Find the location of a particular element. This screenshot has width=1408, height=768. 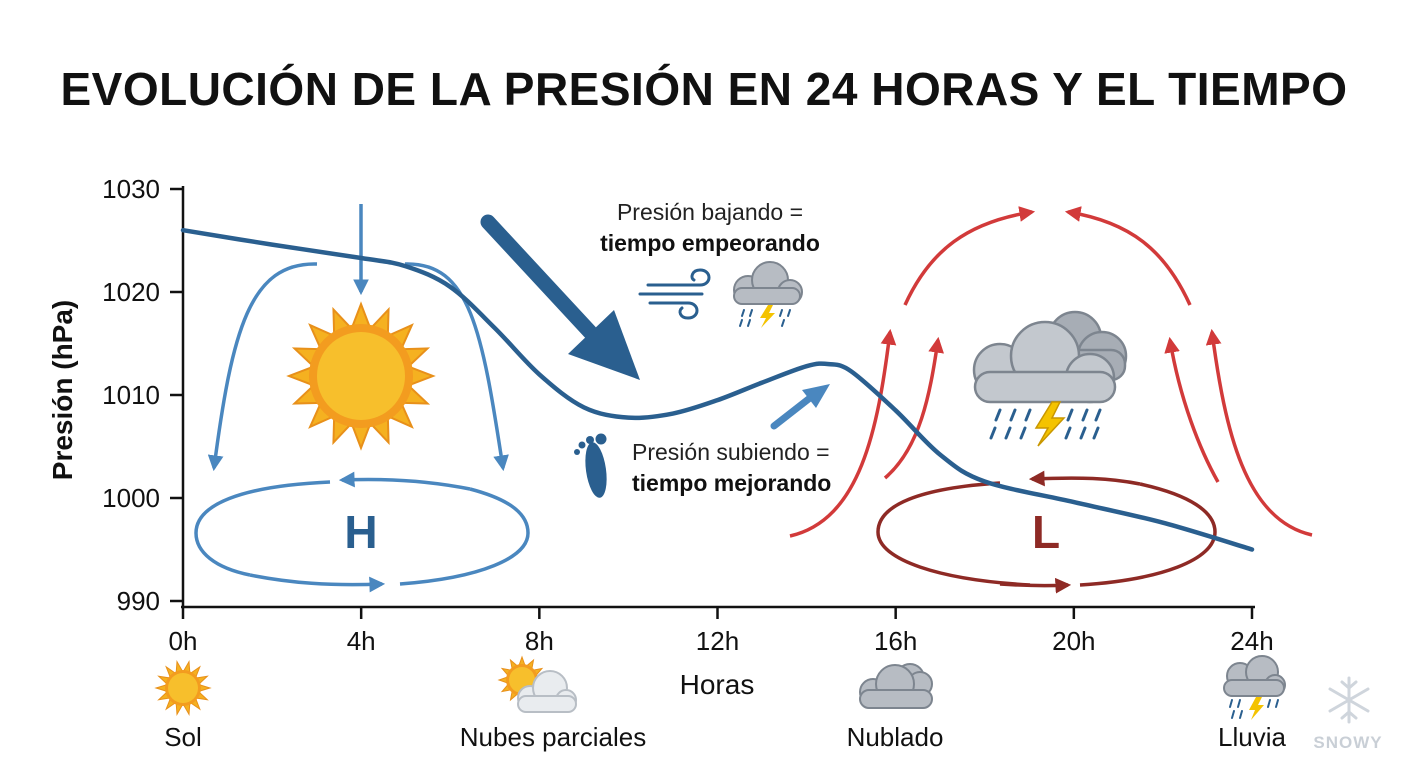

low-circulation-ring-right is located at coordinates (1148, 534).